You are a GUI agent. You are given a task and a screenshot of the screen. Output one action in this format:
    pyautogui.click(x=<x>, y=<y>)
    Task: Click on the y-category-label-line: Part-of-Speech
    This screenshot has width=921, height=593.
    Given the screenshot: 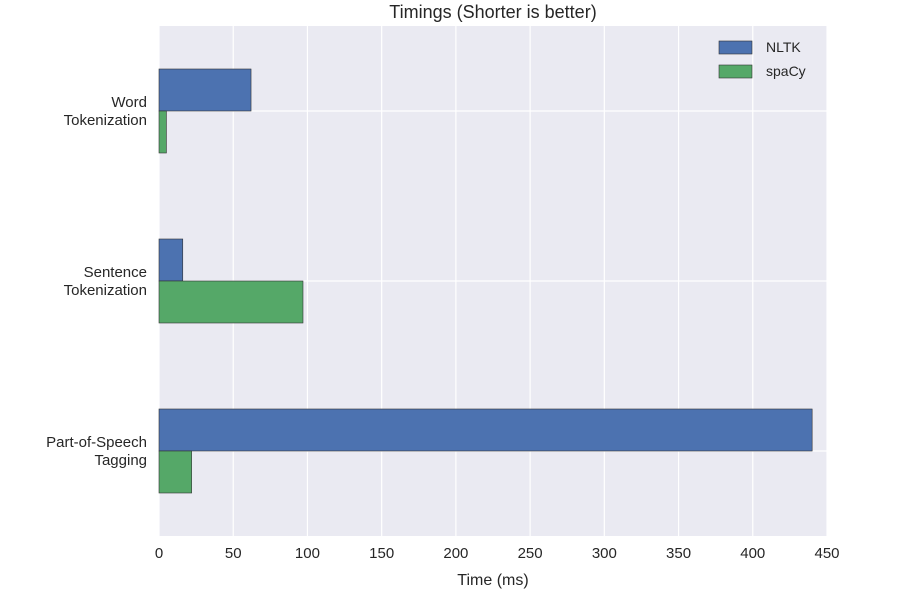 What is the action you would take?
    pyautogui.click(x=96, y=442)
    